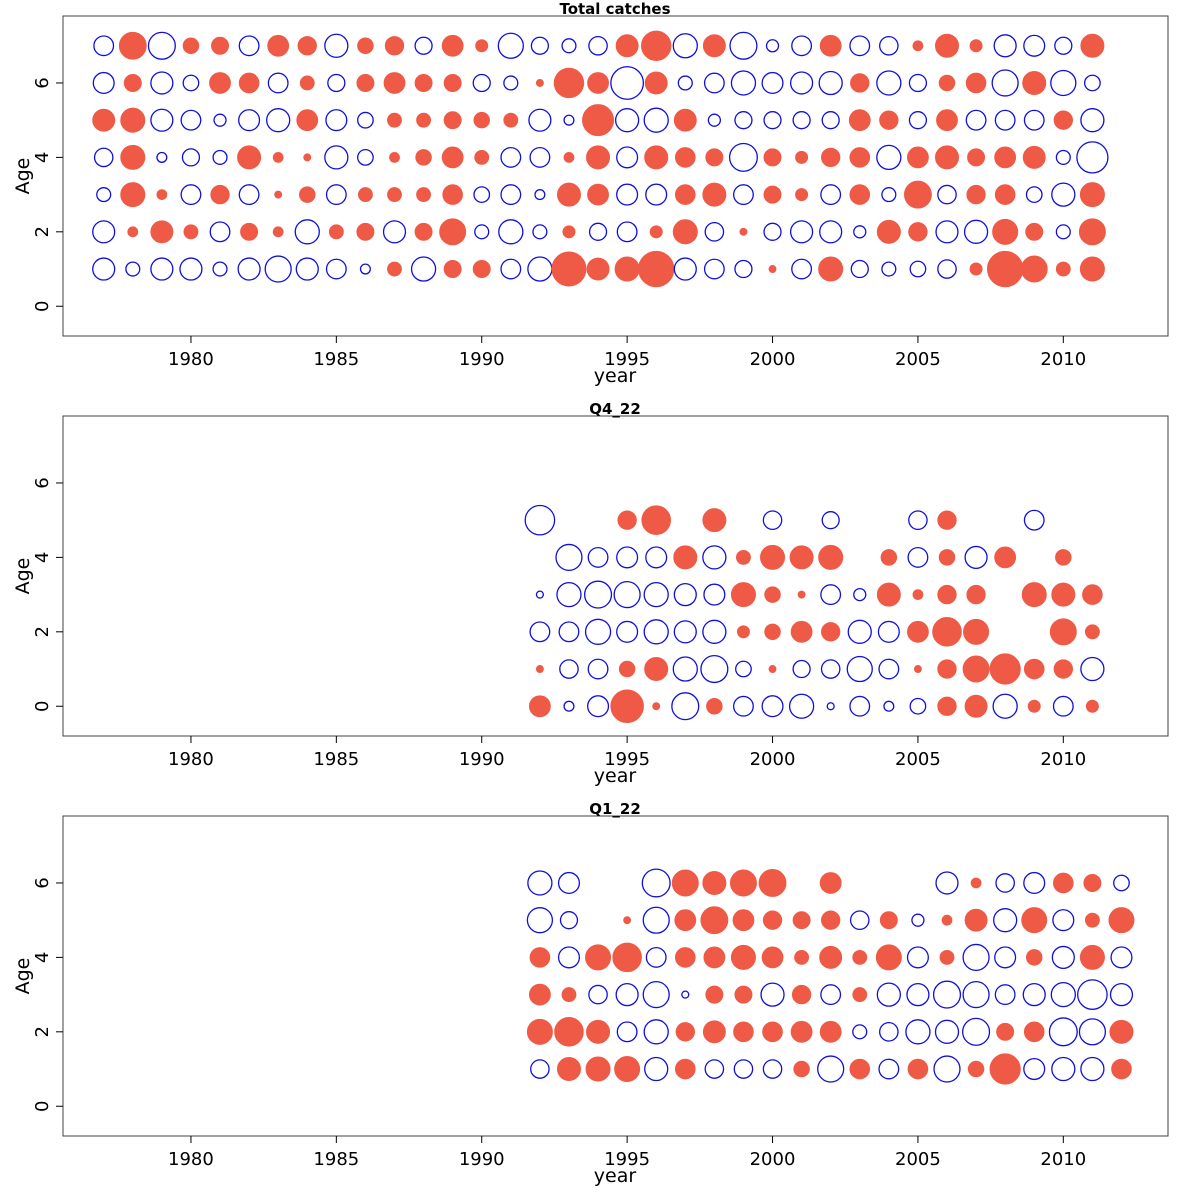  Describe the element at coordinates (23, 976) in the screenshot. I see `y-axis-label: Age` at that location.